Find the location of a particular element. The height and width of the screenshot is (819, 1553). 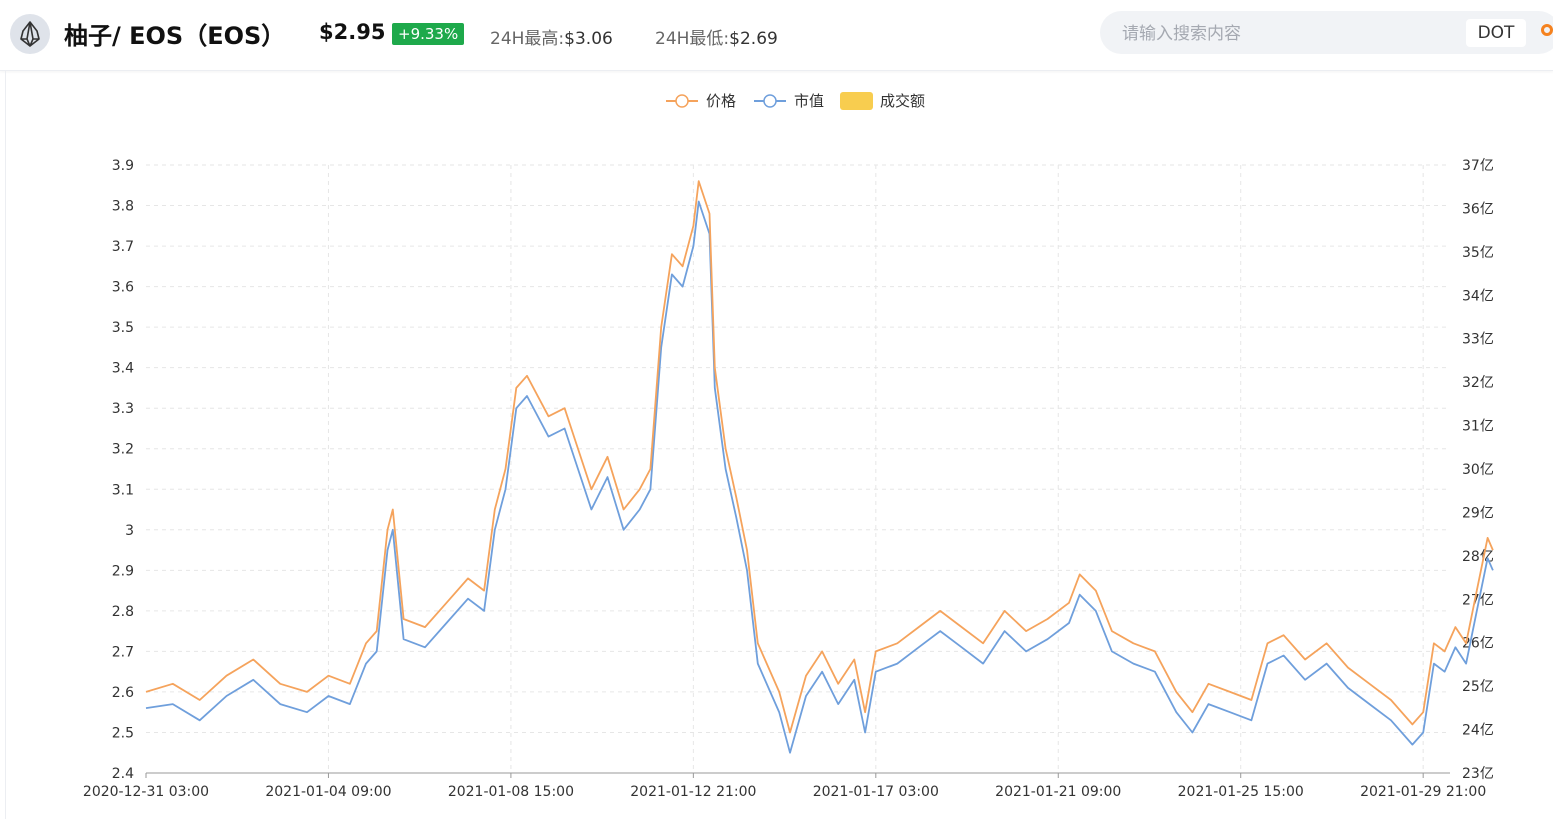

eos-logo-icon is located at coordinates (30, 34).